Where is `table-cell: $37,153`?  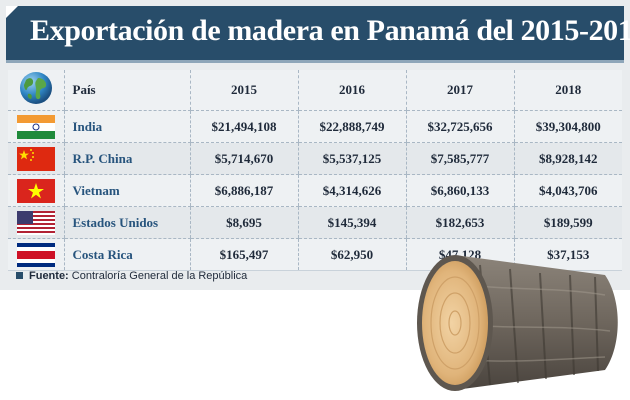 table-cell: $37,153 is located at coordinates (567, 254).